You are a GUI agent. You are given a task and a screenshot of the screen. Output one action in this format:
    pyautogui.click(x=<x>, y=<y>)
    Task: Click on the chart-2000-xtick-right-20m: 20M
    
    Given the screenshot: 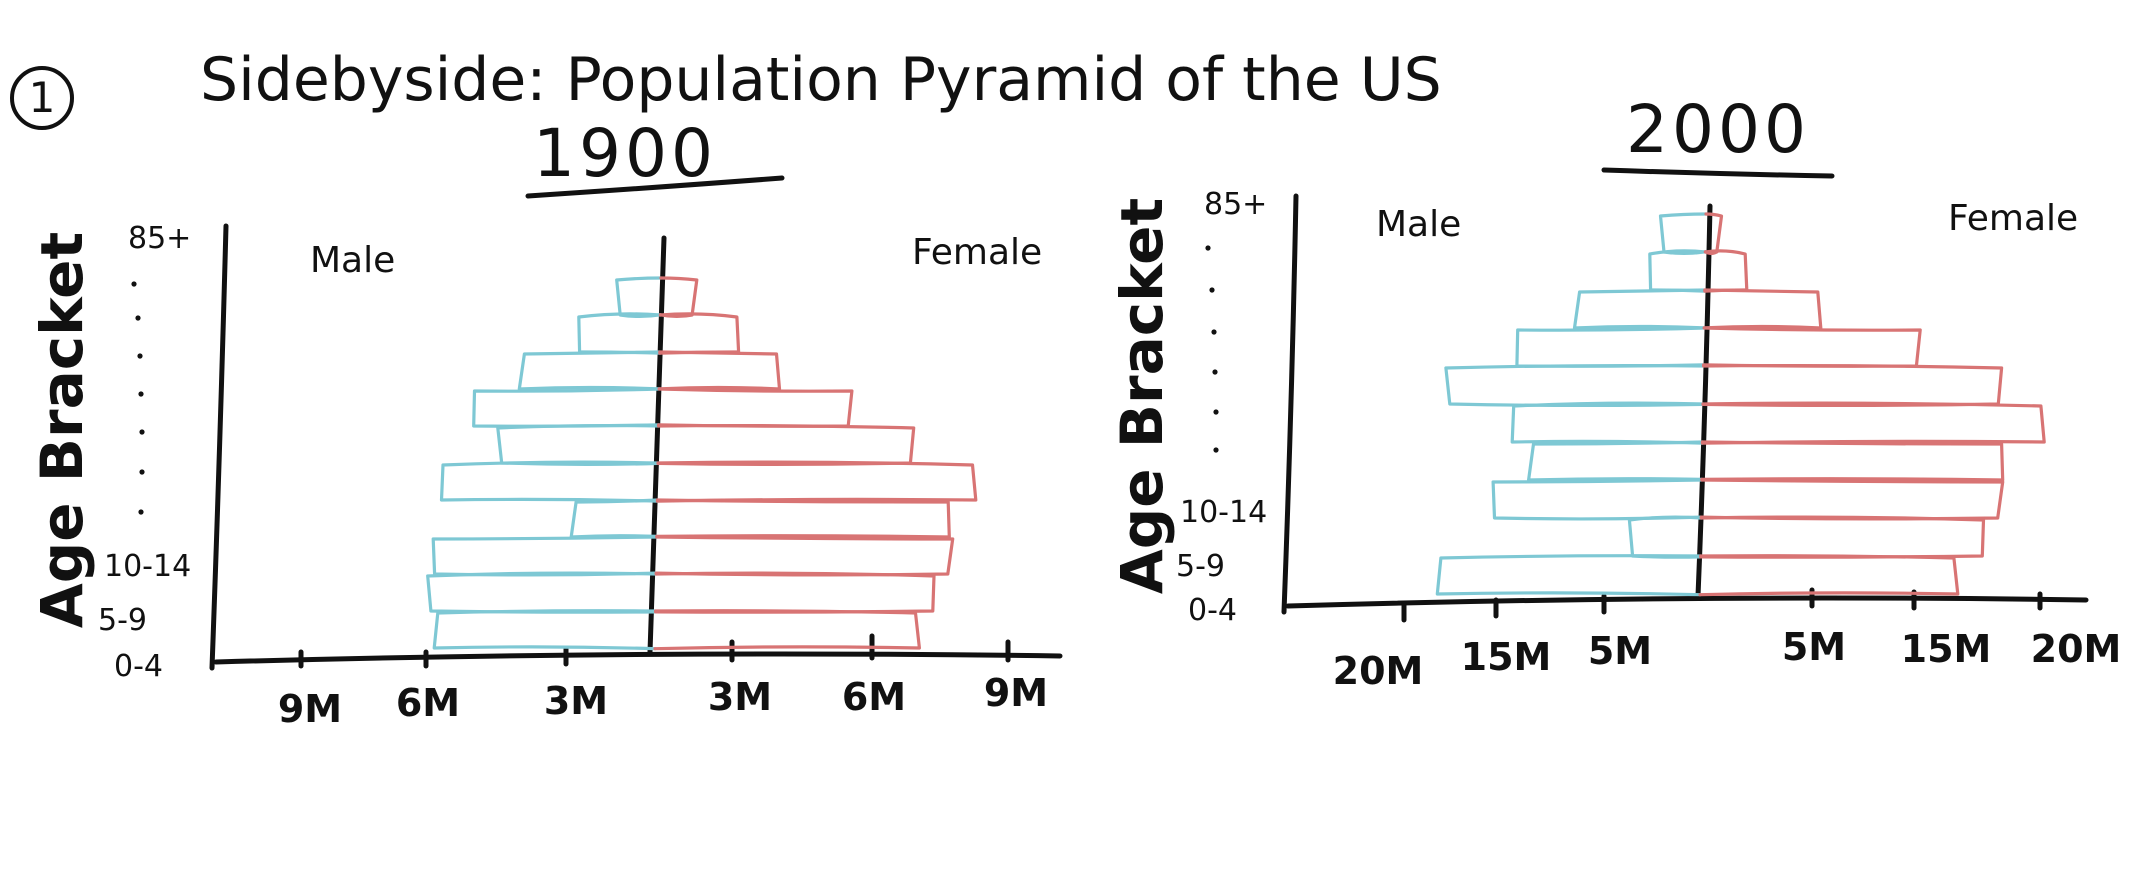 What is the action you would take?
    pyautogui.click(x=2076, y=649)
    